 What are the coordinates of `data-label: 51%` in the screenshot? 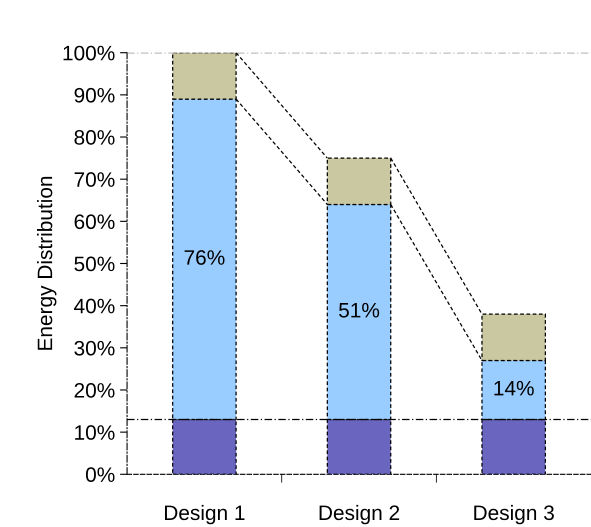 It's located at (359, 310).